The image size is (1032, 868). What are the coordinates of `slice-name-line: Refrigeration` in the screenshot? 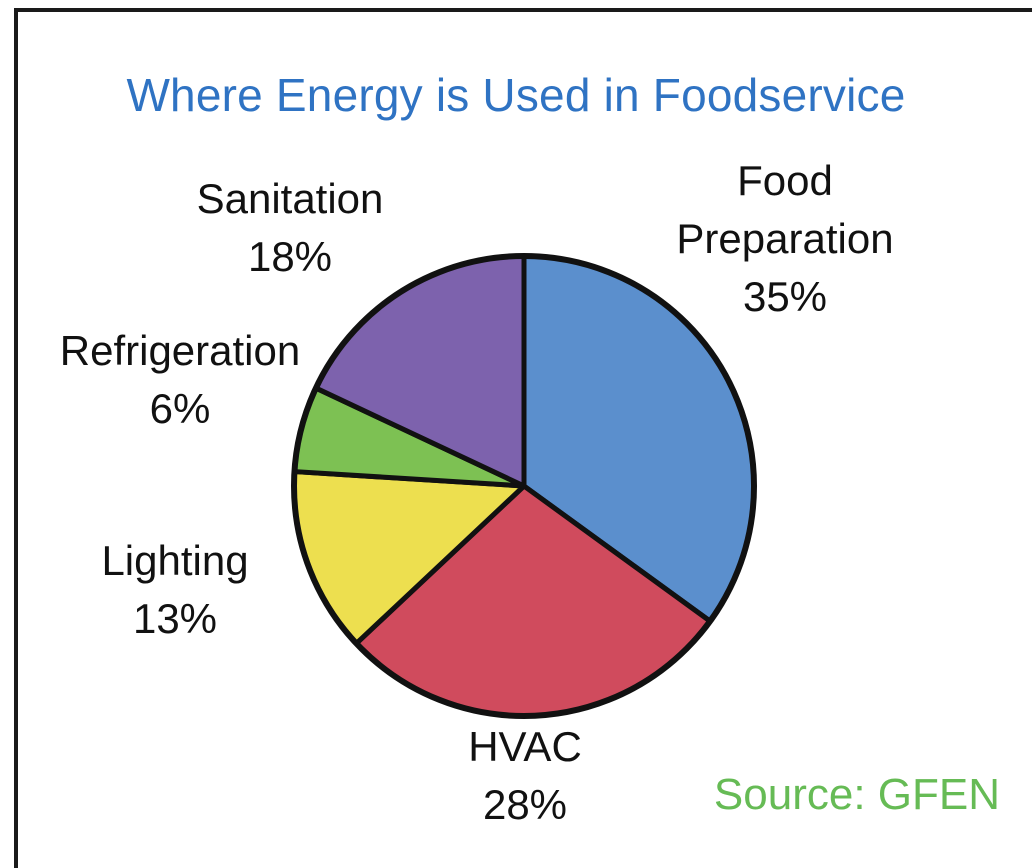 It's located at (180, 350).